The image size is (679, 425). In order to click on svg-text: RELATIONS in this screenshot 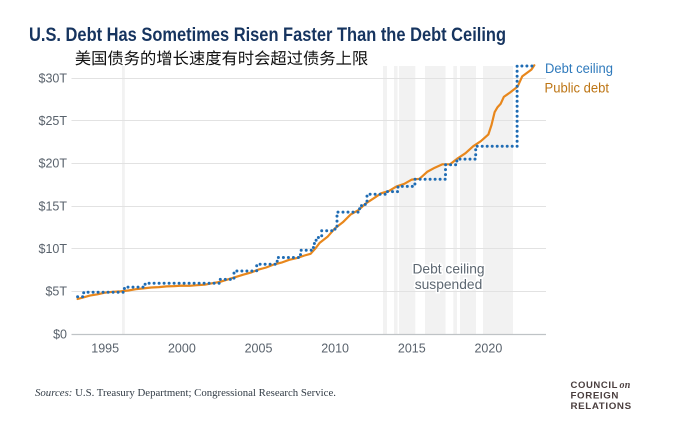, I will do `click(601, 406)`.